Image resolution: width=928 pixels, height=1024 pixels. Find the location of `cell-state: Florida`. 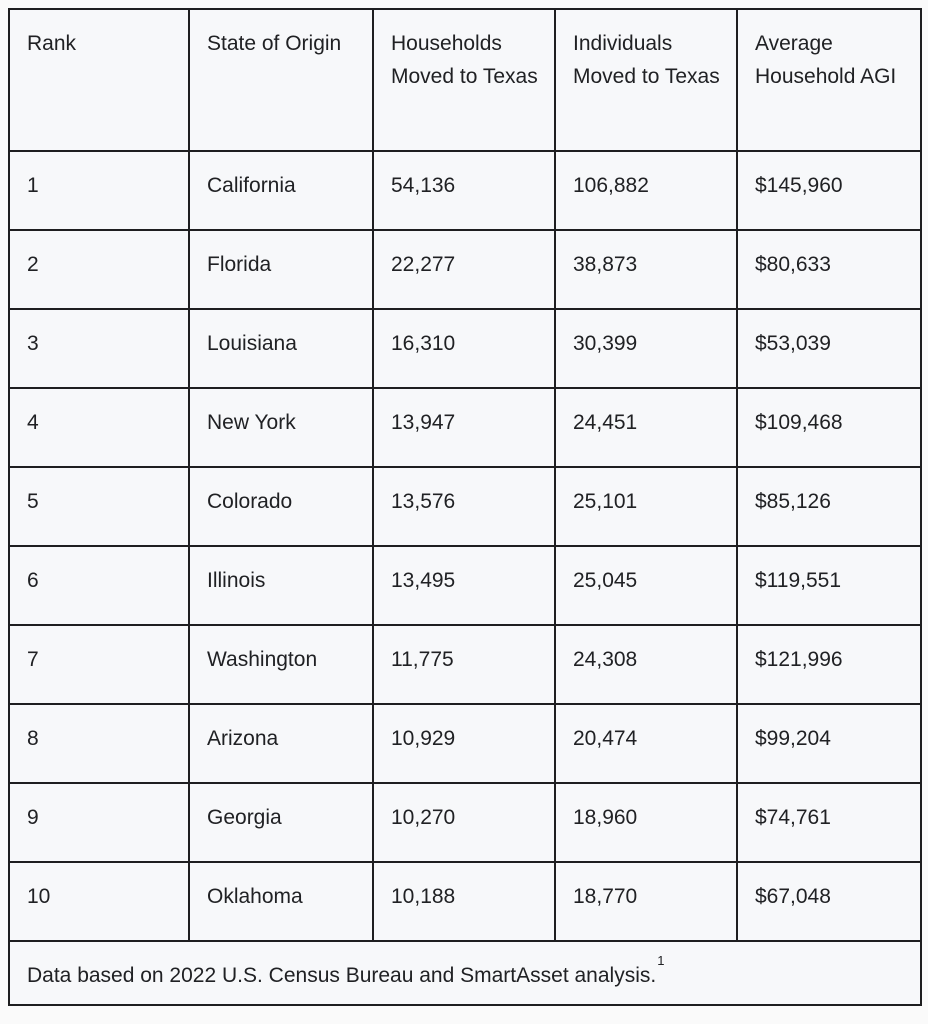

cell-state: Florida is located at coordinates (281, 269).